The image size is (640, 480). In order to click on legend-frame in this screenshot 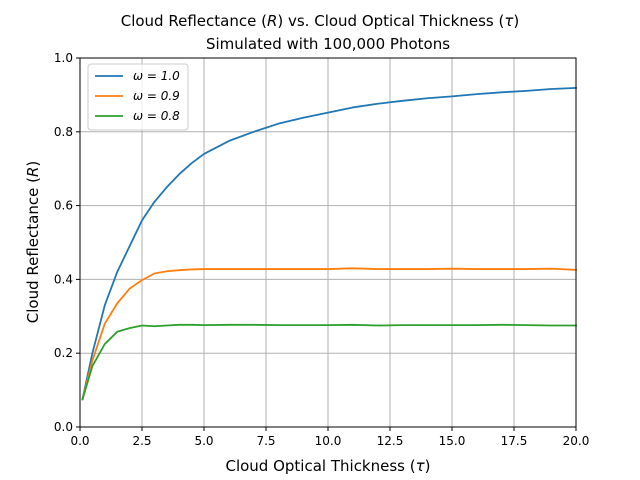, I will do `click(138, 97)`.